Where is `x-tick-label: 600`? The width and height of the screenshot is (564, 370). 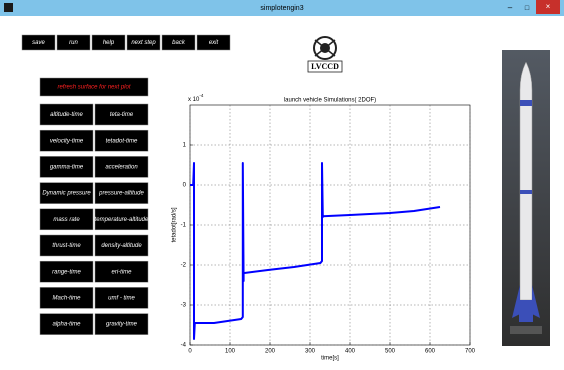
x-tick-label: 600 is located at coordinates (430, 352).